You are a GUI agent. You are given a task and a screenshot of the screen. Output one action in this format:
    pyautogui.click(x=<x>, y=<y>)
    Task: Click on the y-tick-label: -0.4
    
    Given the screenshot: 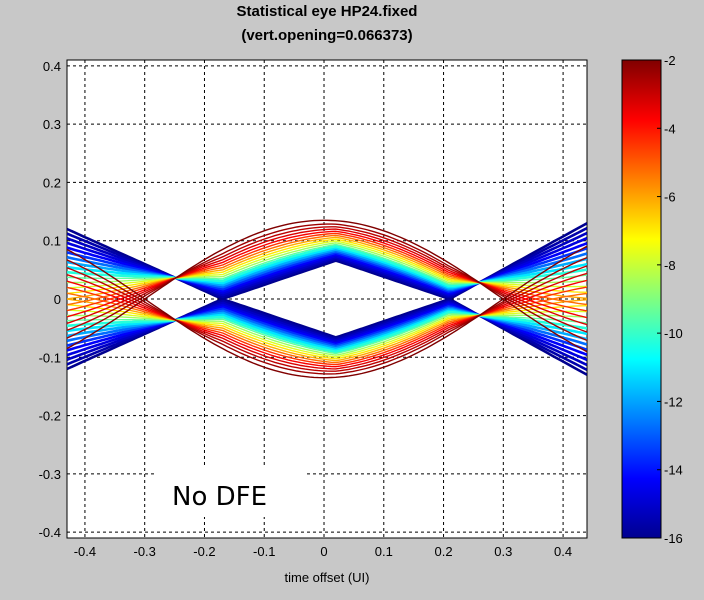 What is the action you would take?
    pyautogui.click(x=50, y=532)
    